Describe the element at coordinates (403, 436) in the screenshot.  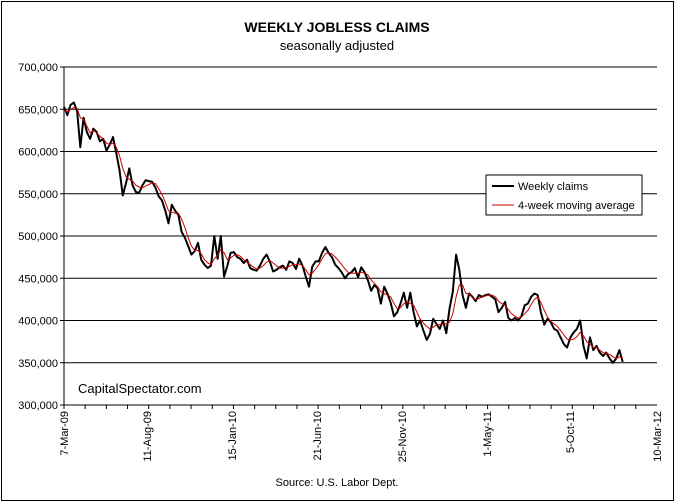
I see `x-tick-label: 25-Nov-10` at that location.